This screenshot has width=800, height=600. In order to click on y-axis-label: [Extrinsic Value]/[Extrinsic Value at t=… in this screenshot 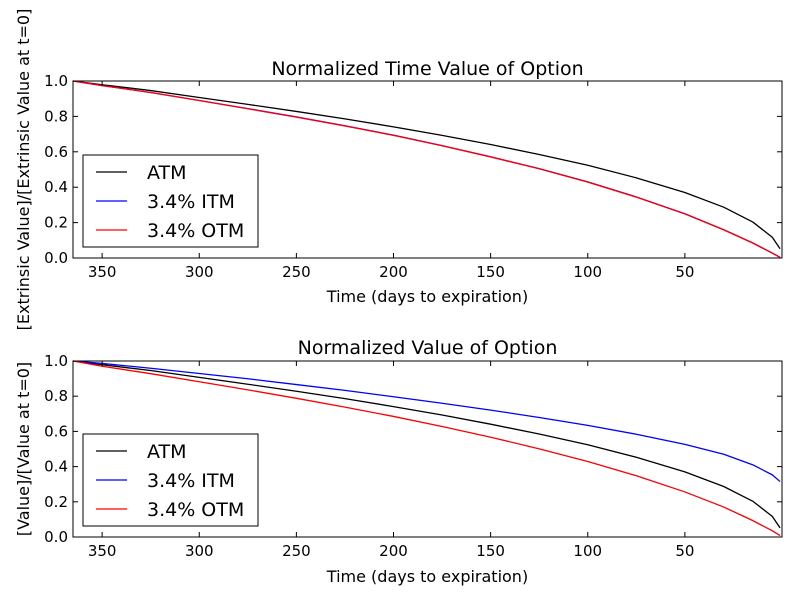, I will do `click(23, 170)`.